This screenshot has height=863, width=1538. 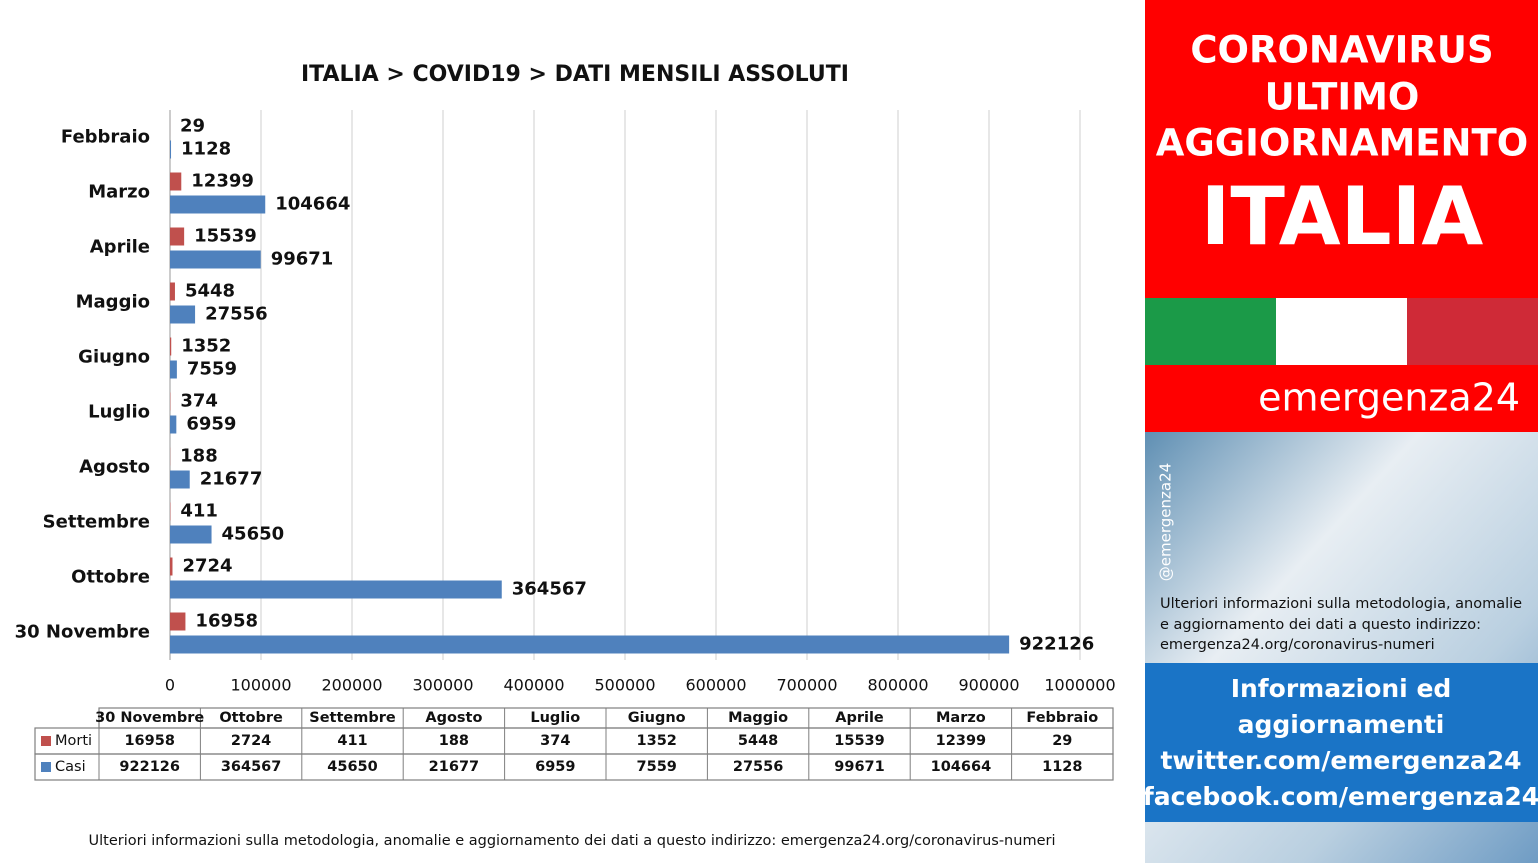 I want to click on contacts-line: twitter.com/emergenza24, so click(x=1340, y=760).